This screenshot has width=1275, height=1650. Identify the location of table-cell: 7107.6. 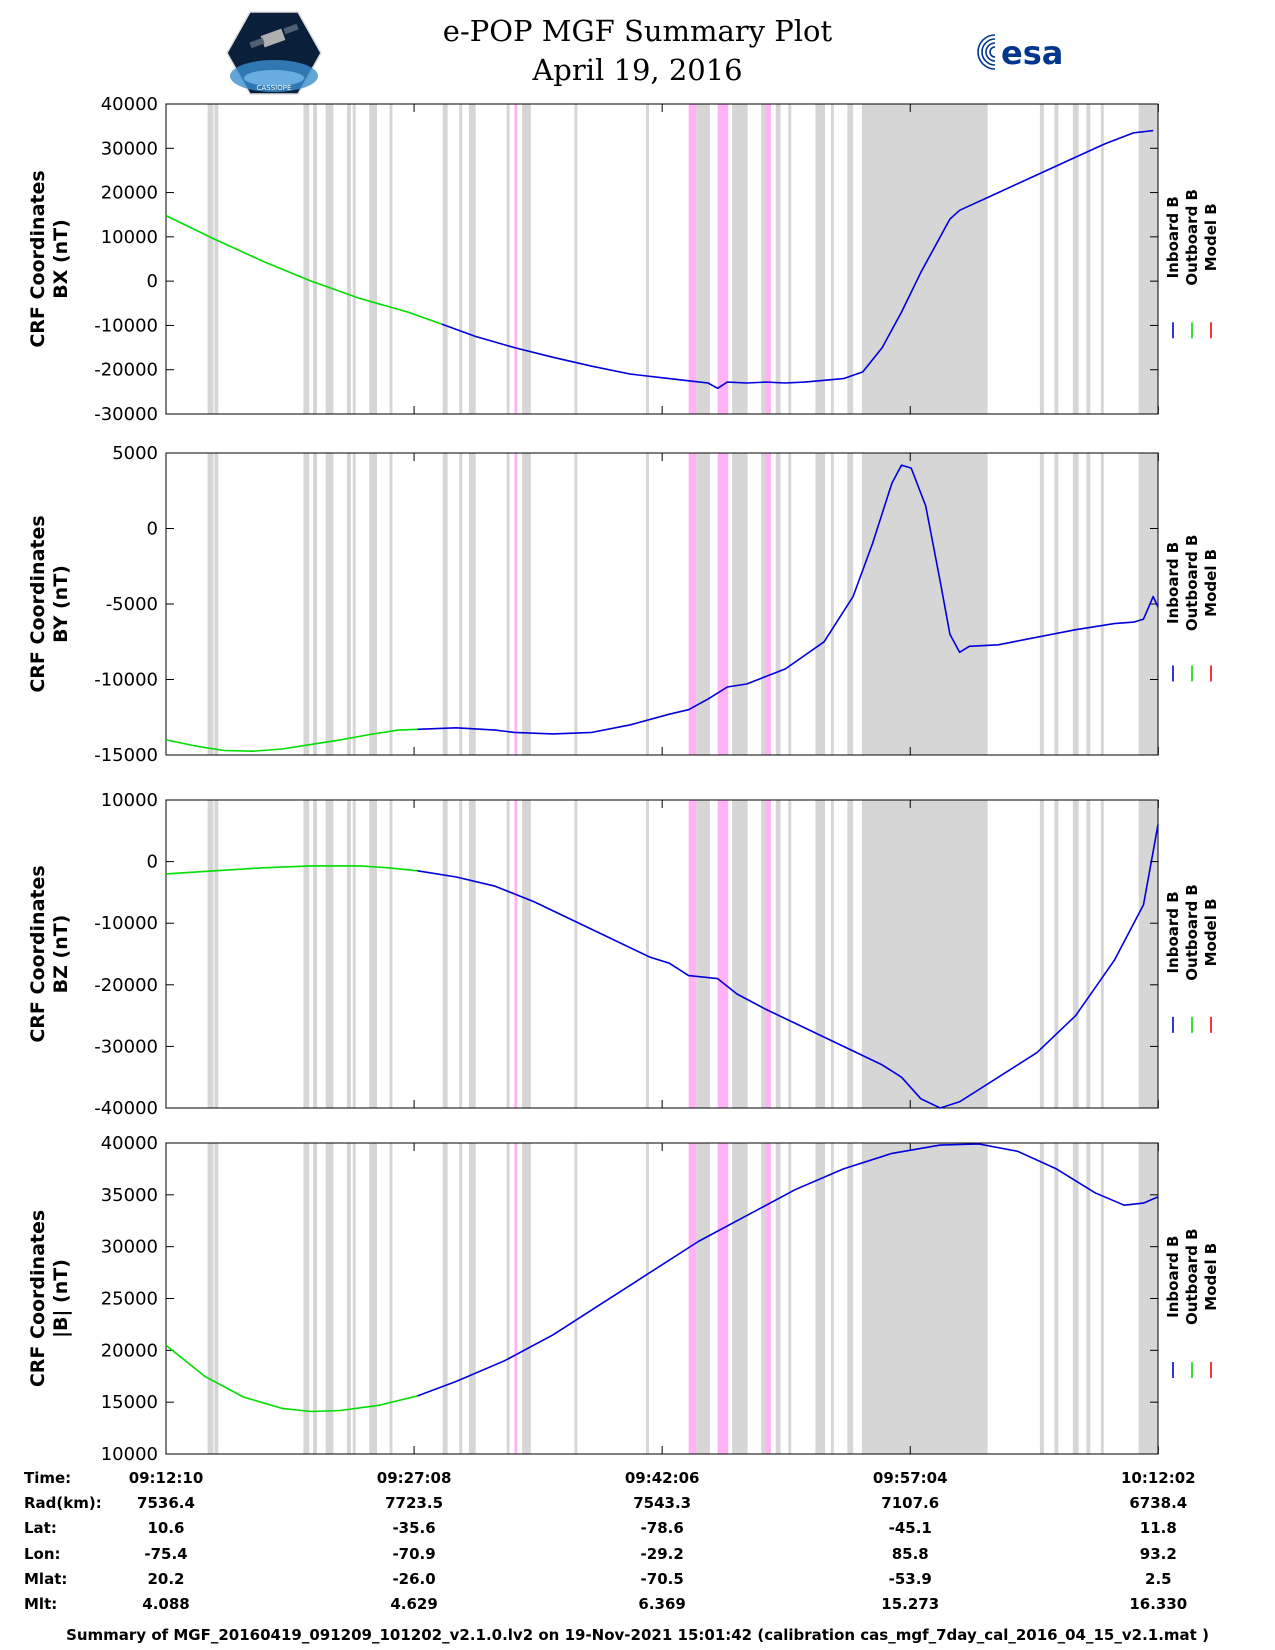
(910, 1503).